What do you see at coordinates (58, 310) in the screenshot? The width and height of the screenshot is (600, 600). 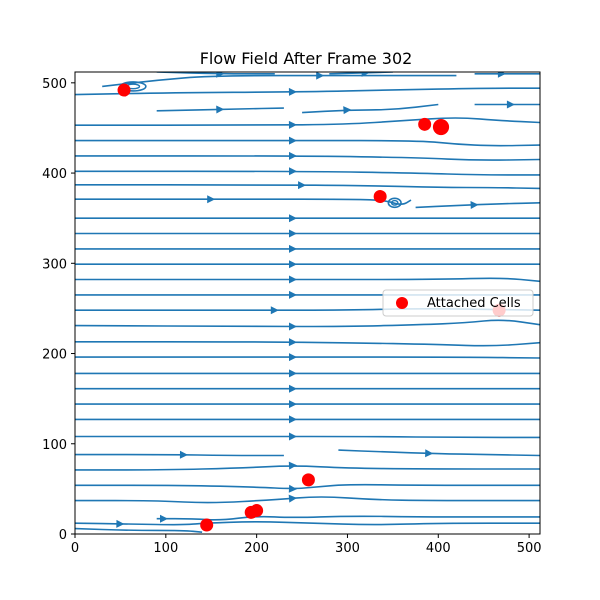 I see `y-axis: 0 100 200 300 400 500` at bounding box center [58, 310].